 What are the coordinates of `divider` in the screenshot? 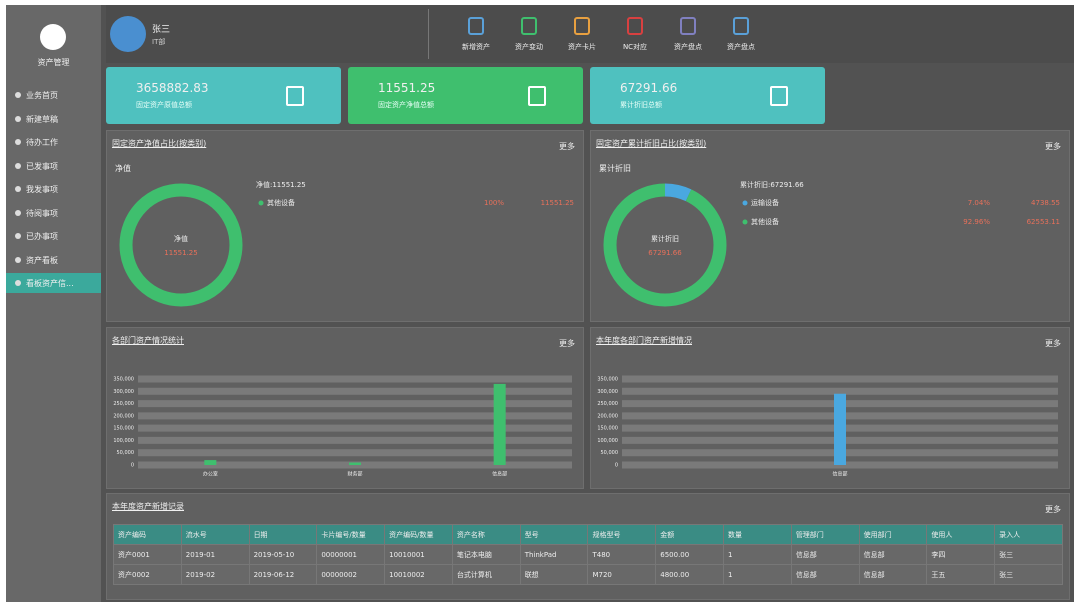 It's located at (428, 34).